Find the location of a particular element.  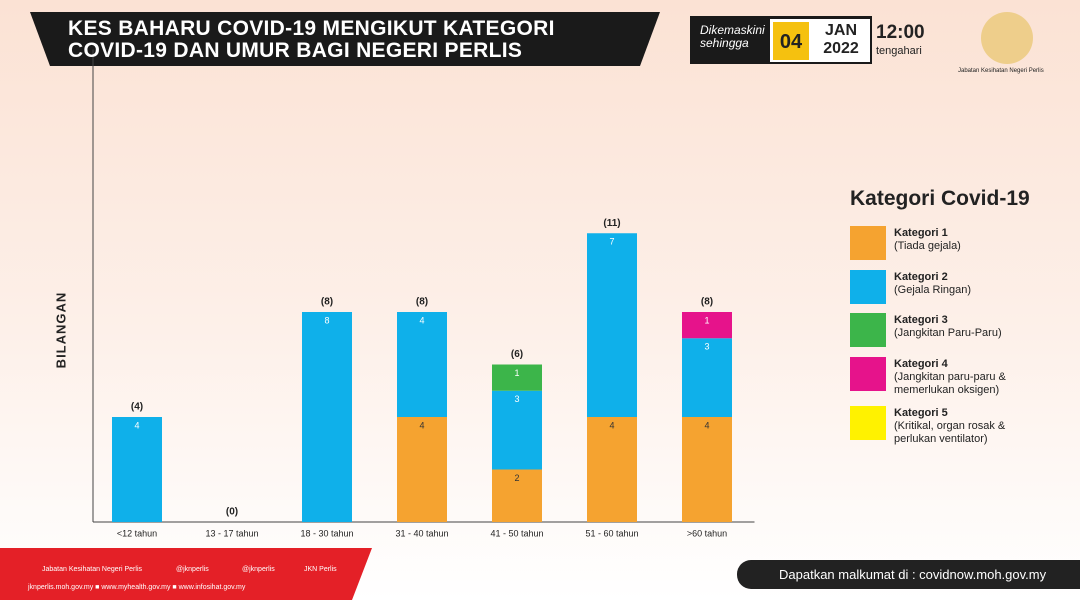

updated-text: sehingga is located at coordinates (724, 43).